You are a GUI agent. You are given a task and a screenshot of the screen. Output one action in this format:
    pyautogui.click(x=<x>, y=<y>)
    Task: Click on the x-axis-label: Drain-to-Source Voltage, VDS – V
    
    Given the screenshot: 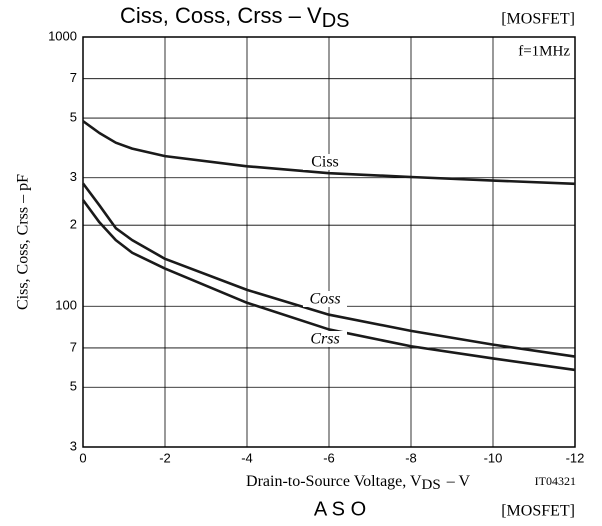 What is the action you would take?
    pyautogui.click(x=358, y=483)
    